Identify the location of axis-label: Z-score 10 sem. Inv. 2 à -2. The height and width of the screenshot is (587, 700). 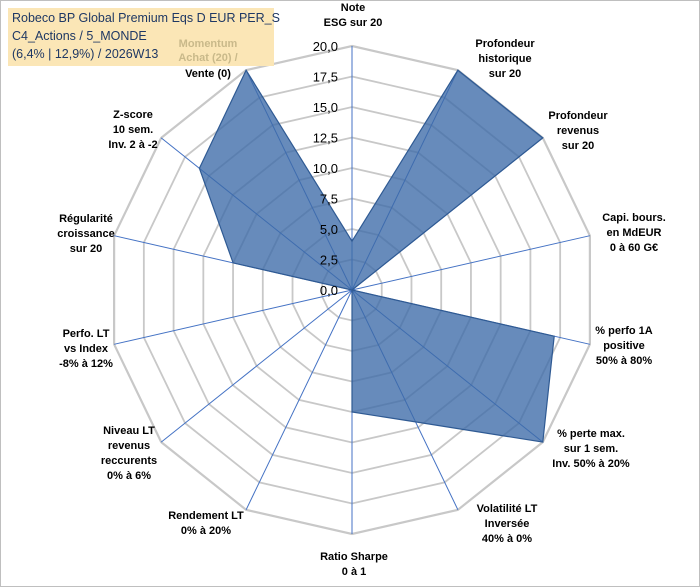
(132, 130).